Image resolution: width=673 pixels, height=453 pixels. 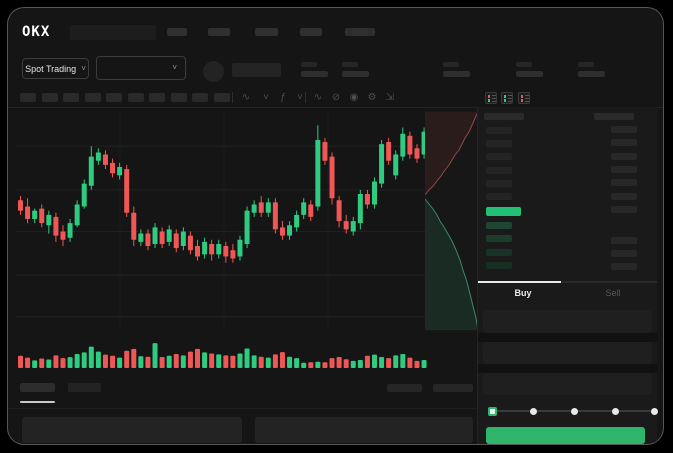 I want to click on toolbar-divider, so click(x=305, y=97).